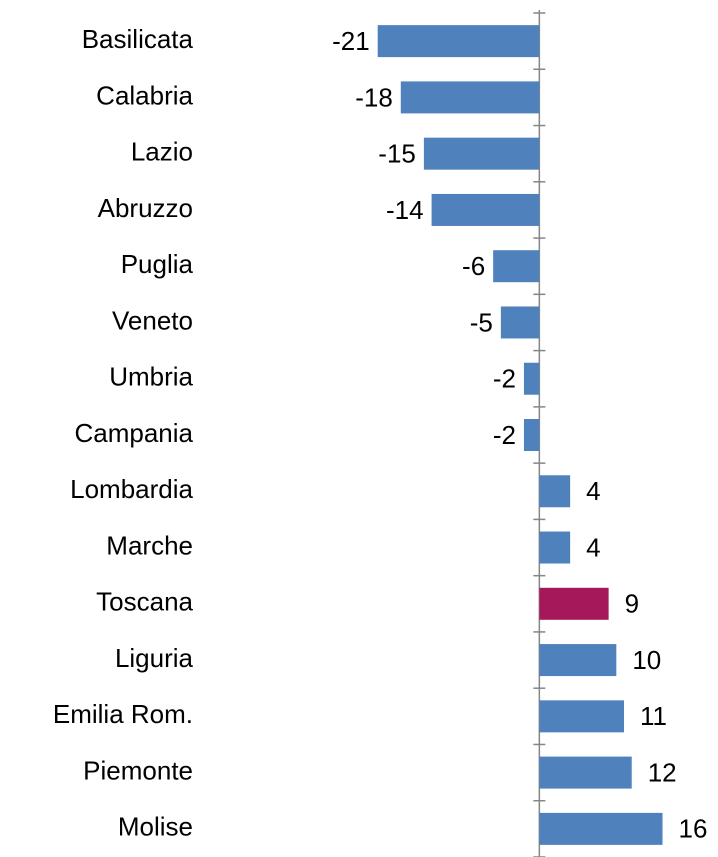 The image size is (718, 857). I want to click on y-tick-label: Puglia, so click(157, 264).